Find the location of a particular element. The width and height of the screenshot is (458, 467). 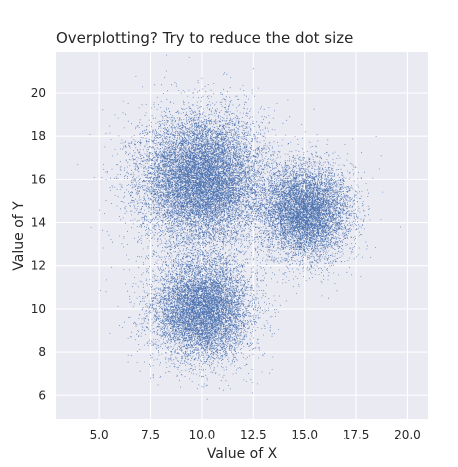

chart-title: Overplotting? Try to reduce the dot size is located at coordinates (204, 38).